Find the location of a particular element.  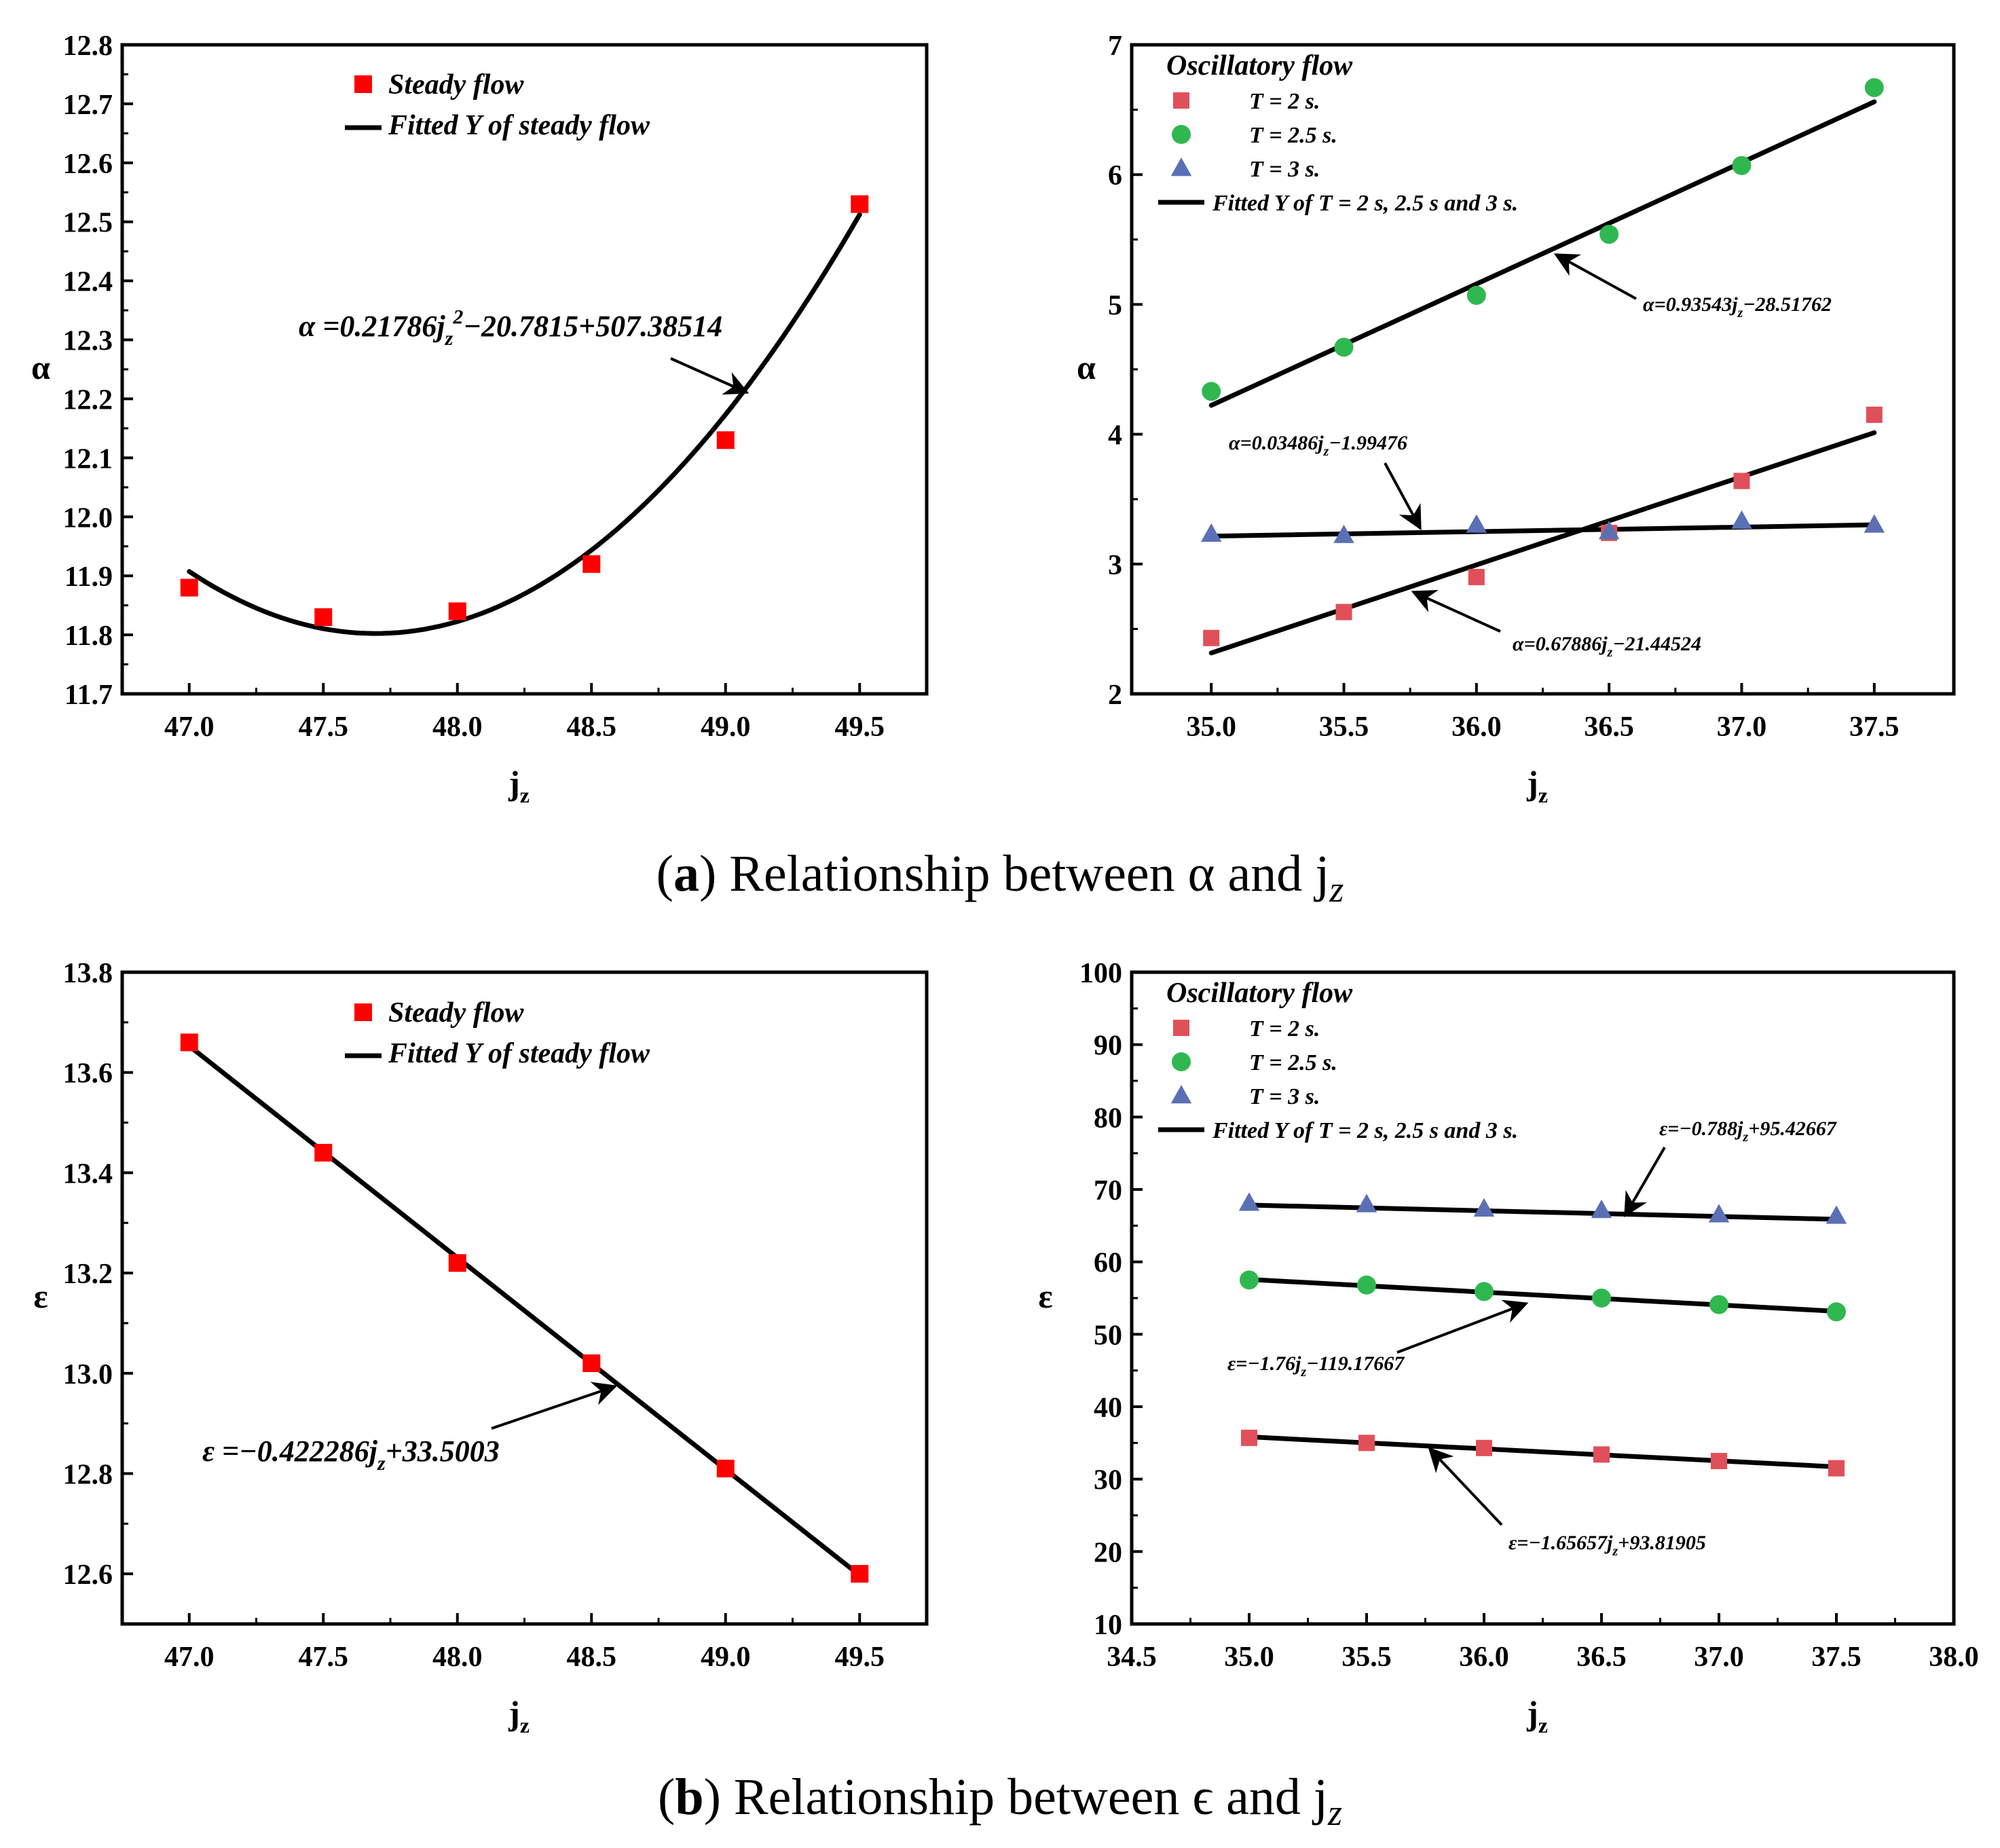

y-tick-label: 13.4 is located at coordinates (88, 1173).